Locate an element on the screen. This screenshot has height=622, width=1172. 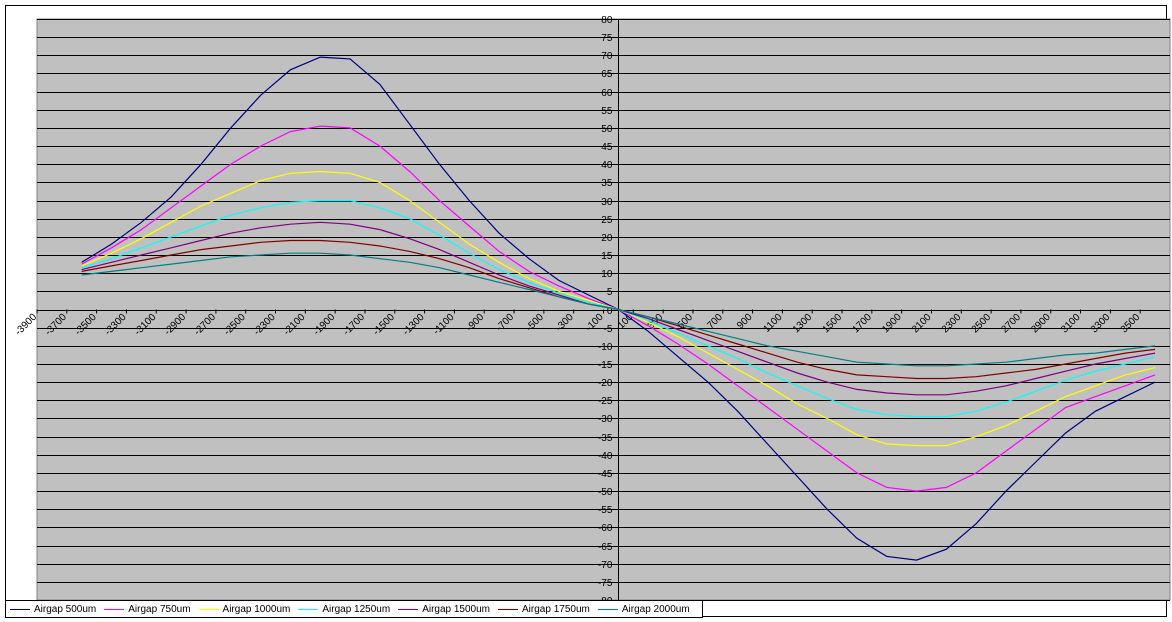
legend-item: Airgap 500um is located at coordinates (53, 609).